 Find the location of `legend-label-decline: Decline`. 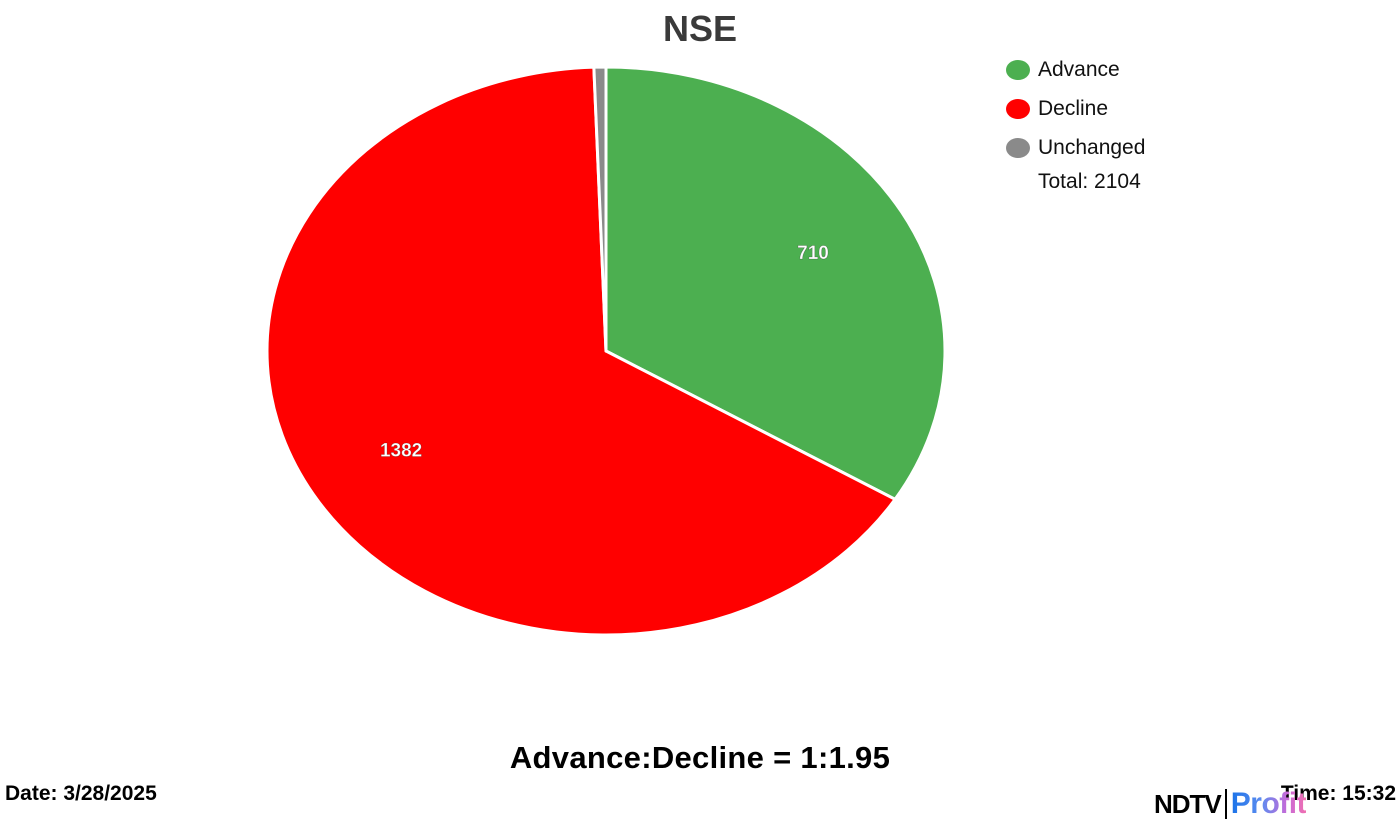

legend-label-decline: Decline is located at coordinates (1073, 108).